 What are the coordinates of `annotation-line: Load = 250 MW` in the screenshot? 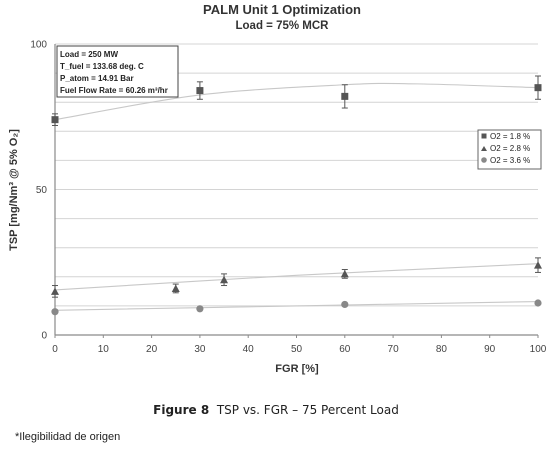 It's located at (89, 54).